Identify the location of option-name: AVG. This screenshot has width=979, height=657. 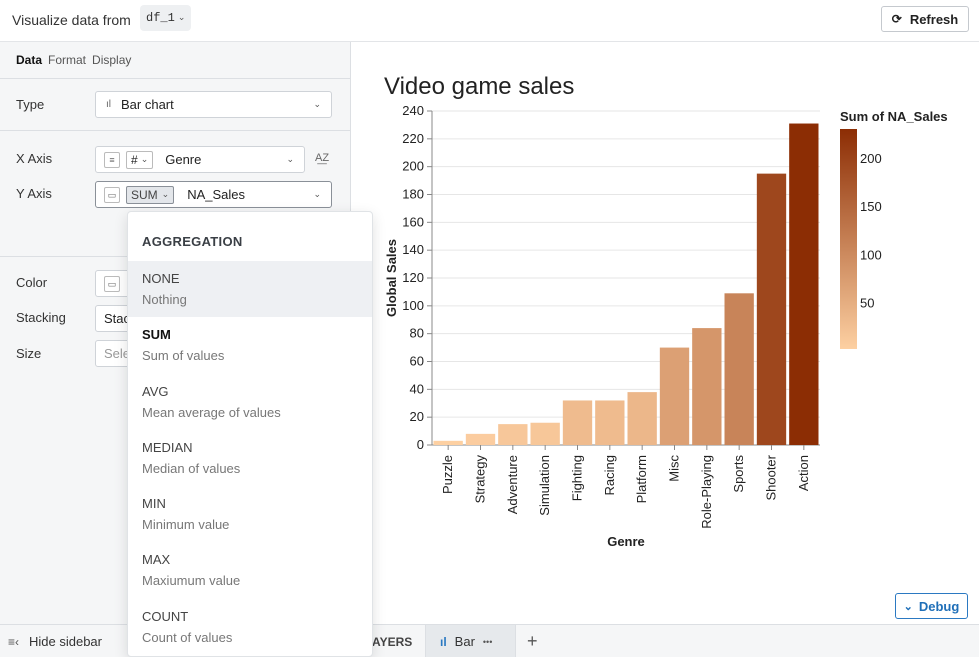
(155, 391).